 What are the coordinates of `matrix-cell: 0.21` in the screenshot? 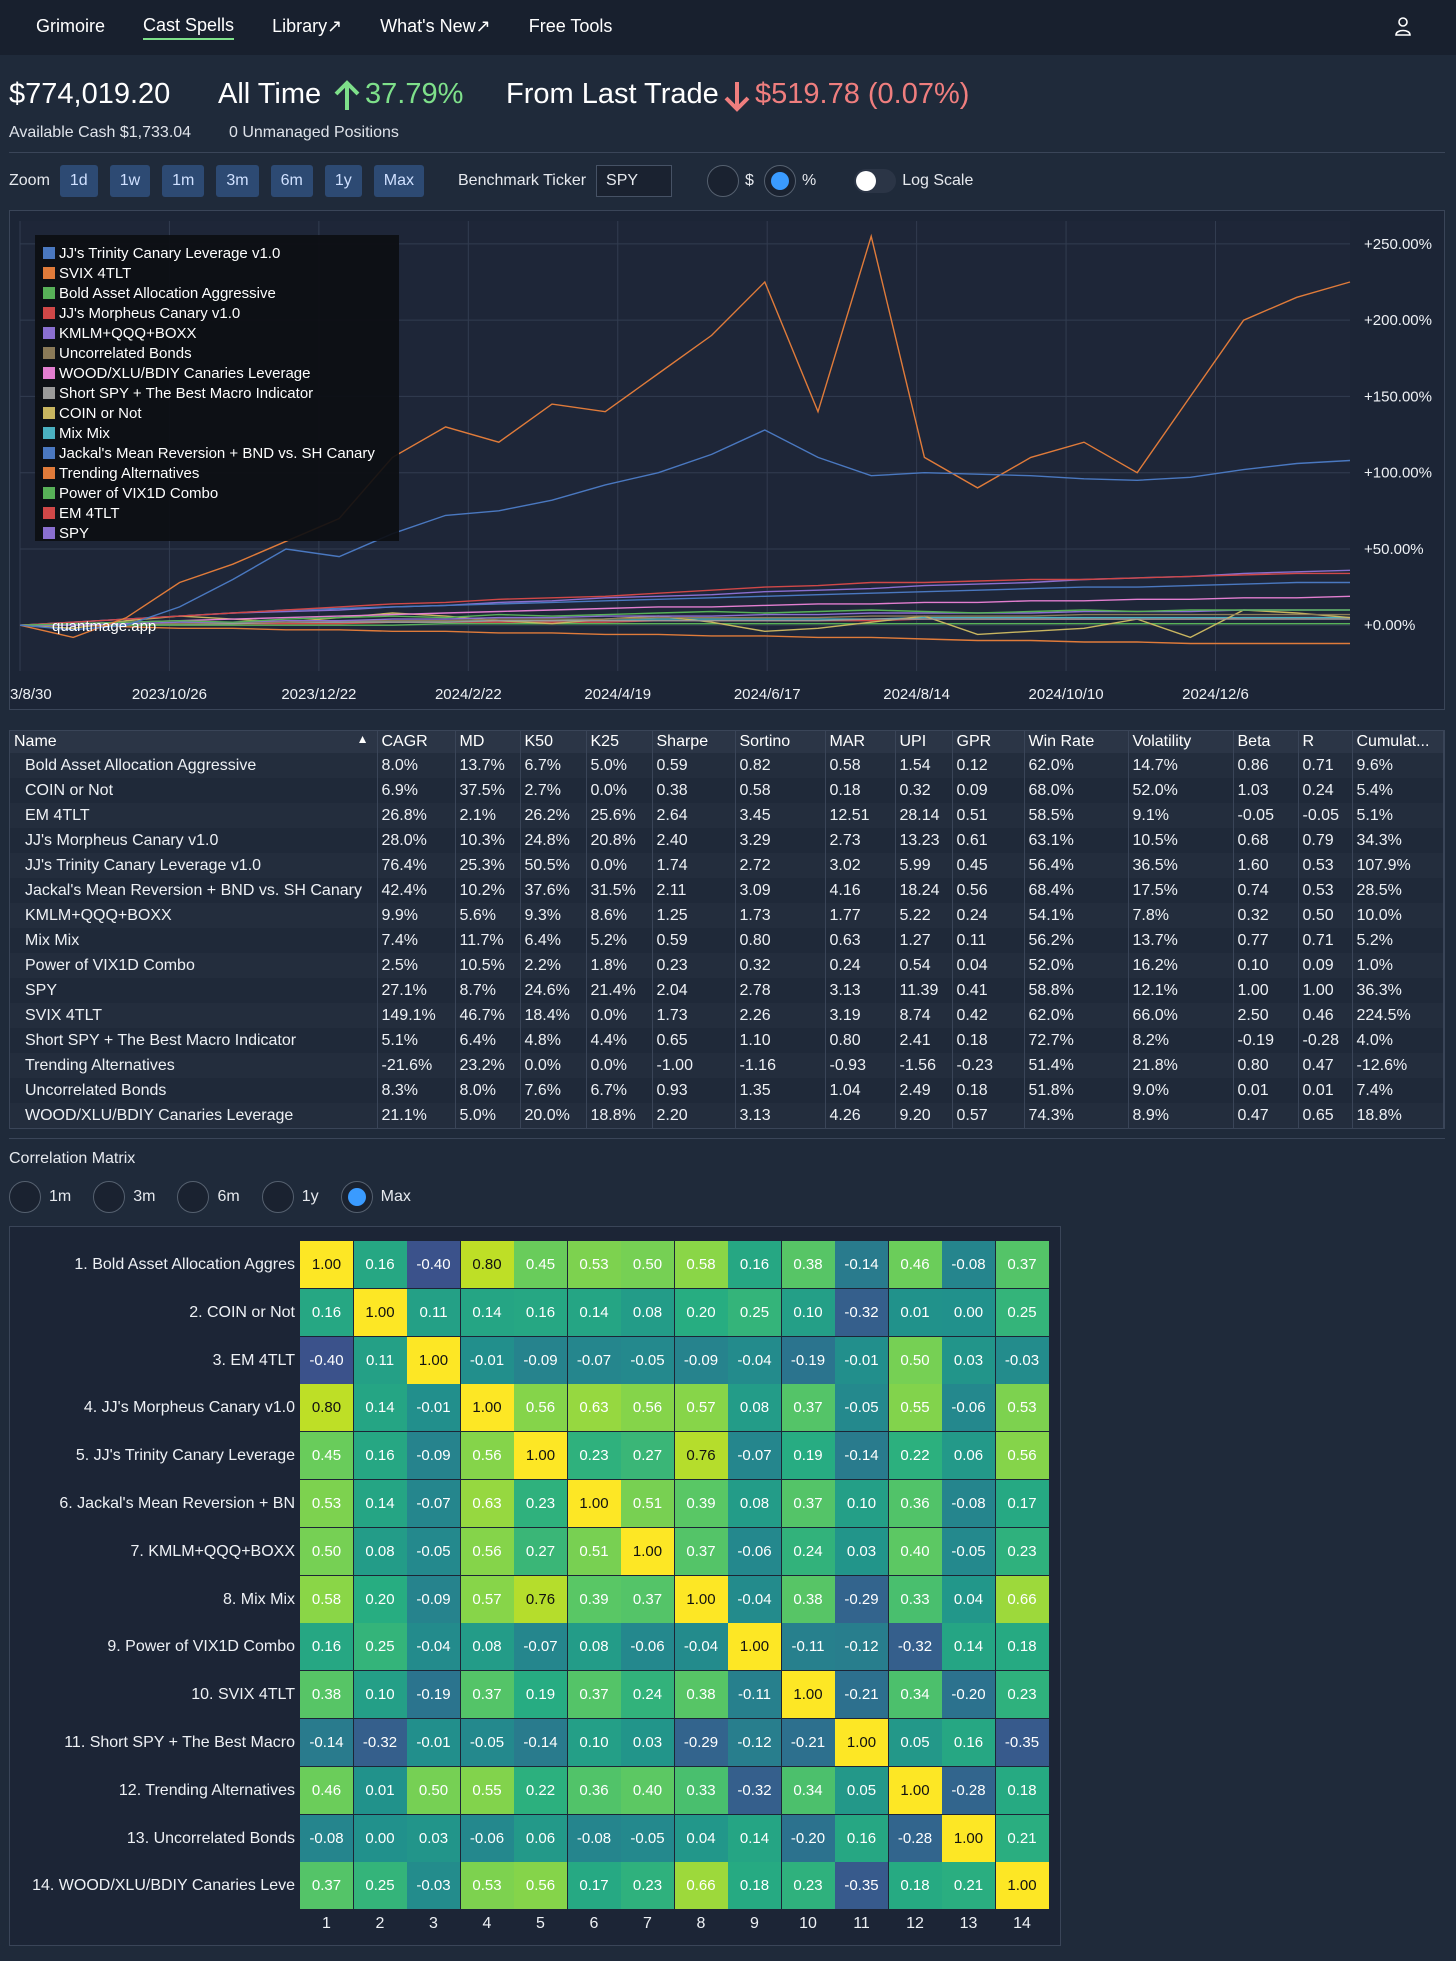 It's located at (1022, 1838).